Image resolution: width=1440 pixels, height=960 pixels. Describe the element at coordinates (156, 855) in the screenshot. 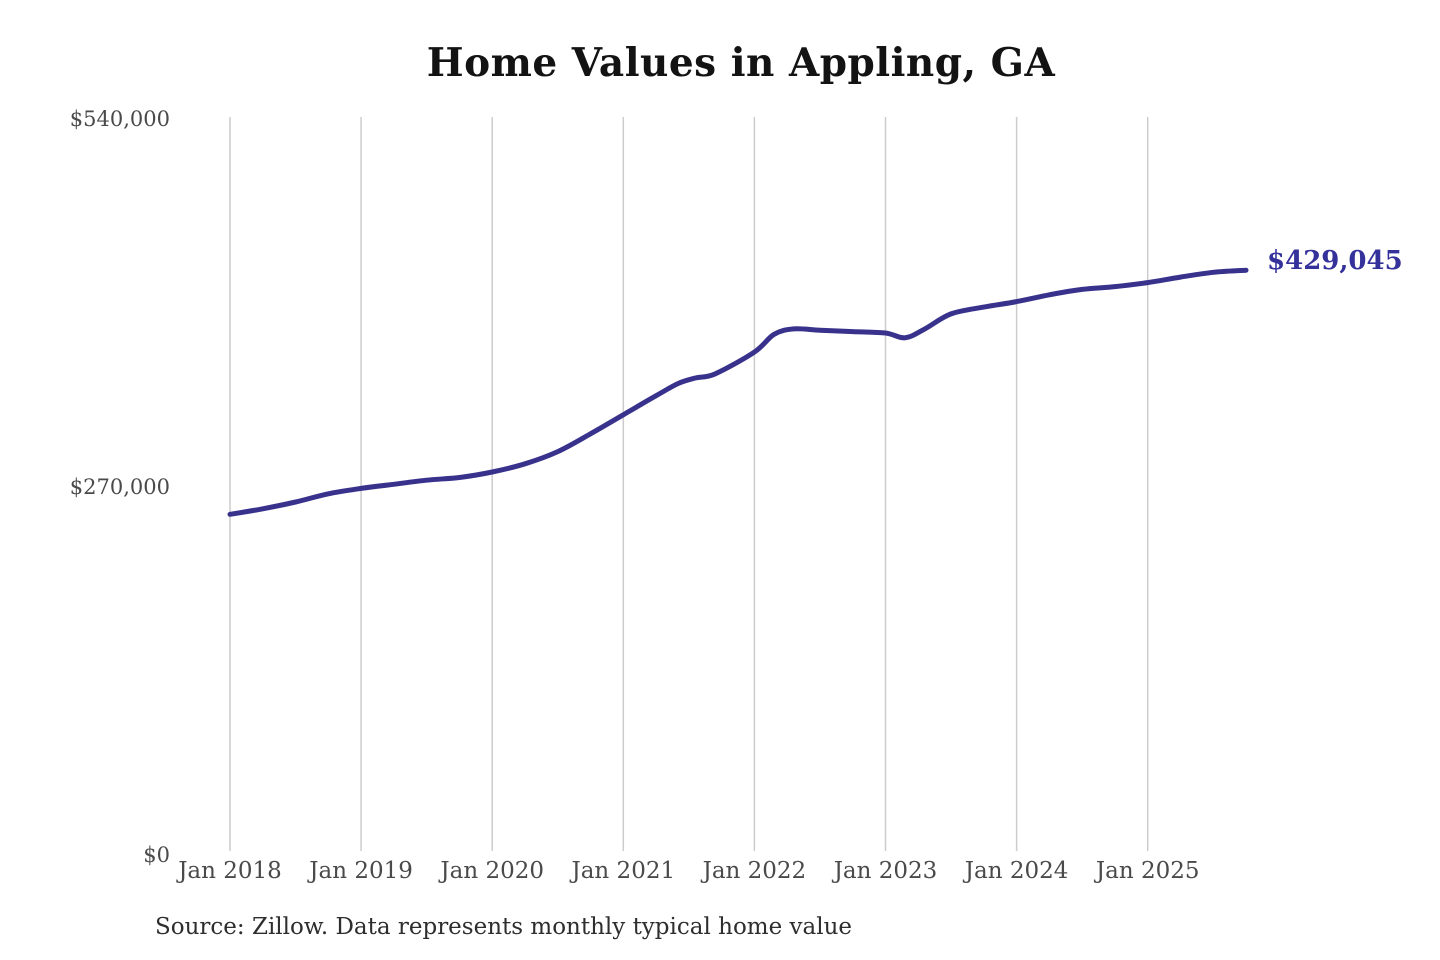

I see `y-tick-label: $0` at that location.